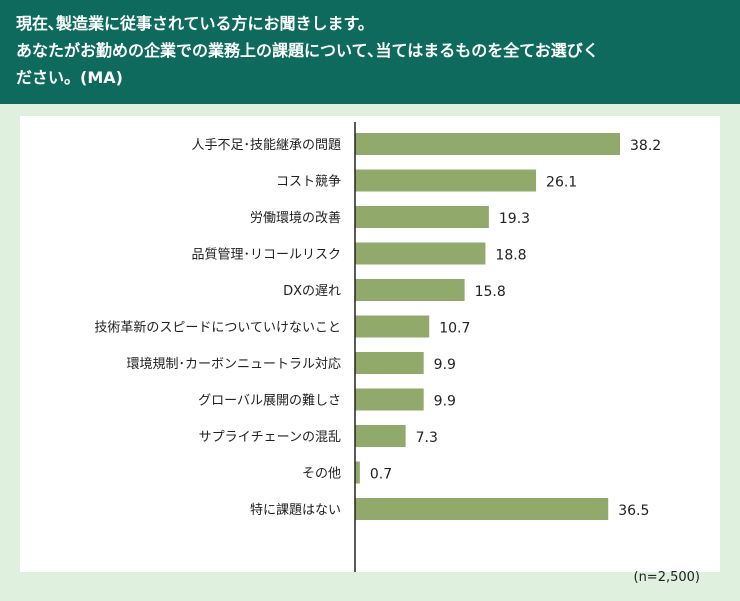 The width and height of the screenshot is (740, 601). Describe the element at coordinates (667, 577) in the screenshot. I see `sample-size-note: (n=2,500)` at that location.